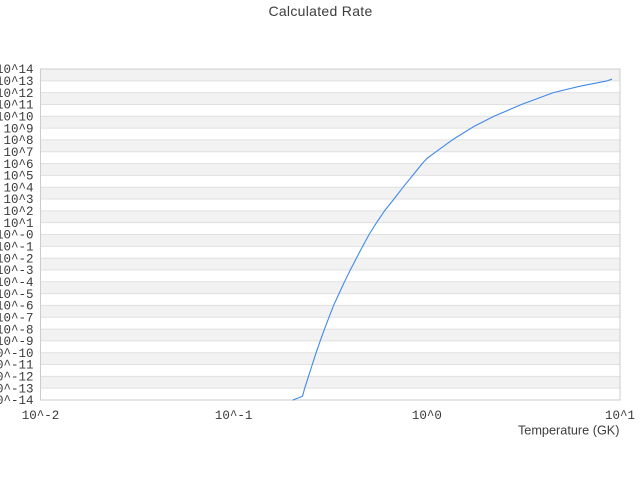  Describe the element at coordinates (17, 94) in the screenshot. I see `svg-text: 10^12` at that location.